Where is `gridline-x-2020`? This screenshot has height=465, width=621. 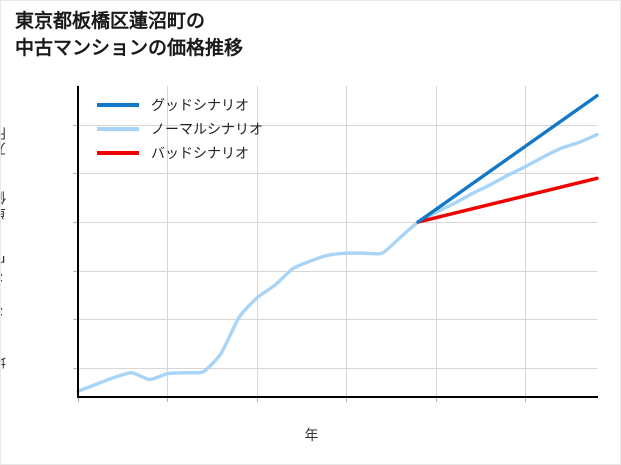 gridline-x-2020 is located at coordinates (347, 241).